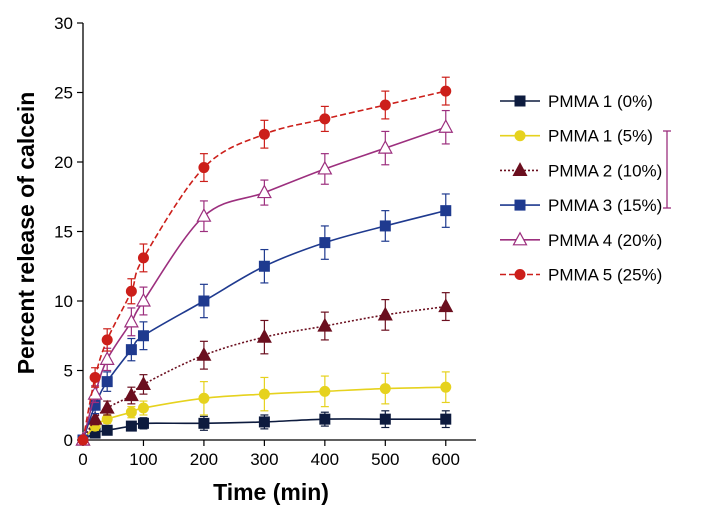 The width and height of the screenshot is (704, 519). Describe the element at coordinates (143, 459) in the screenshot. I see `x-tick-label: 100` at that location.